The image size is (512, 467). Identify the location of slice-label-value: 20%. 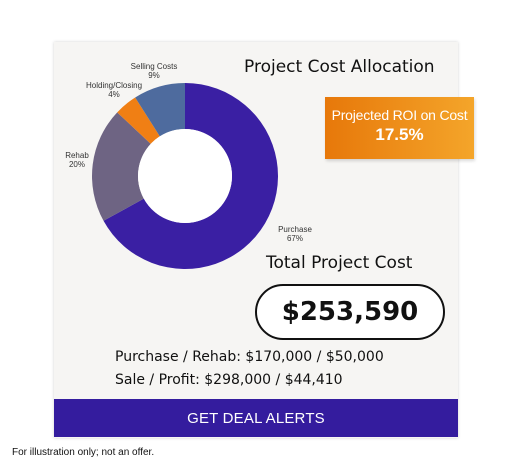
(77, 164).